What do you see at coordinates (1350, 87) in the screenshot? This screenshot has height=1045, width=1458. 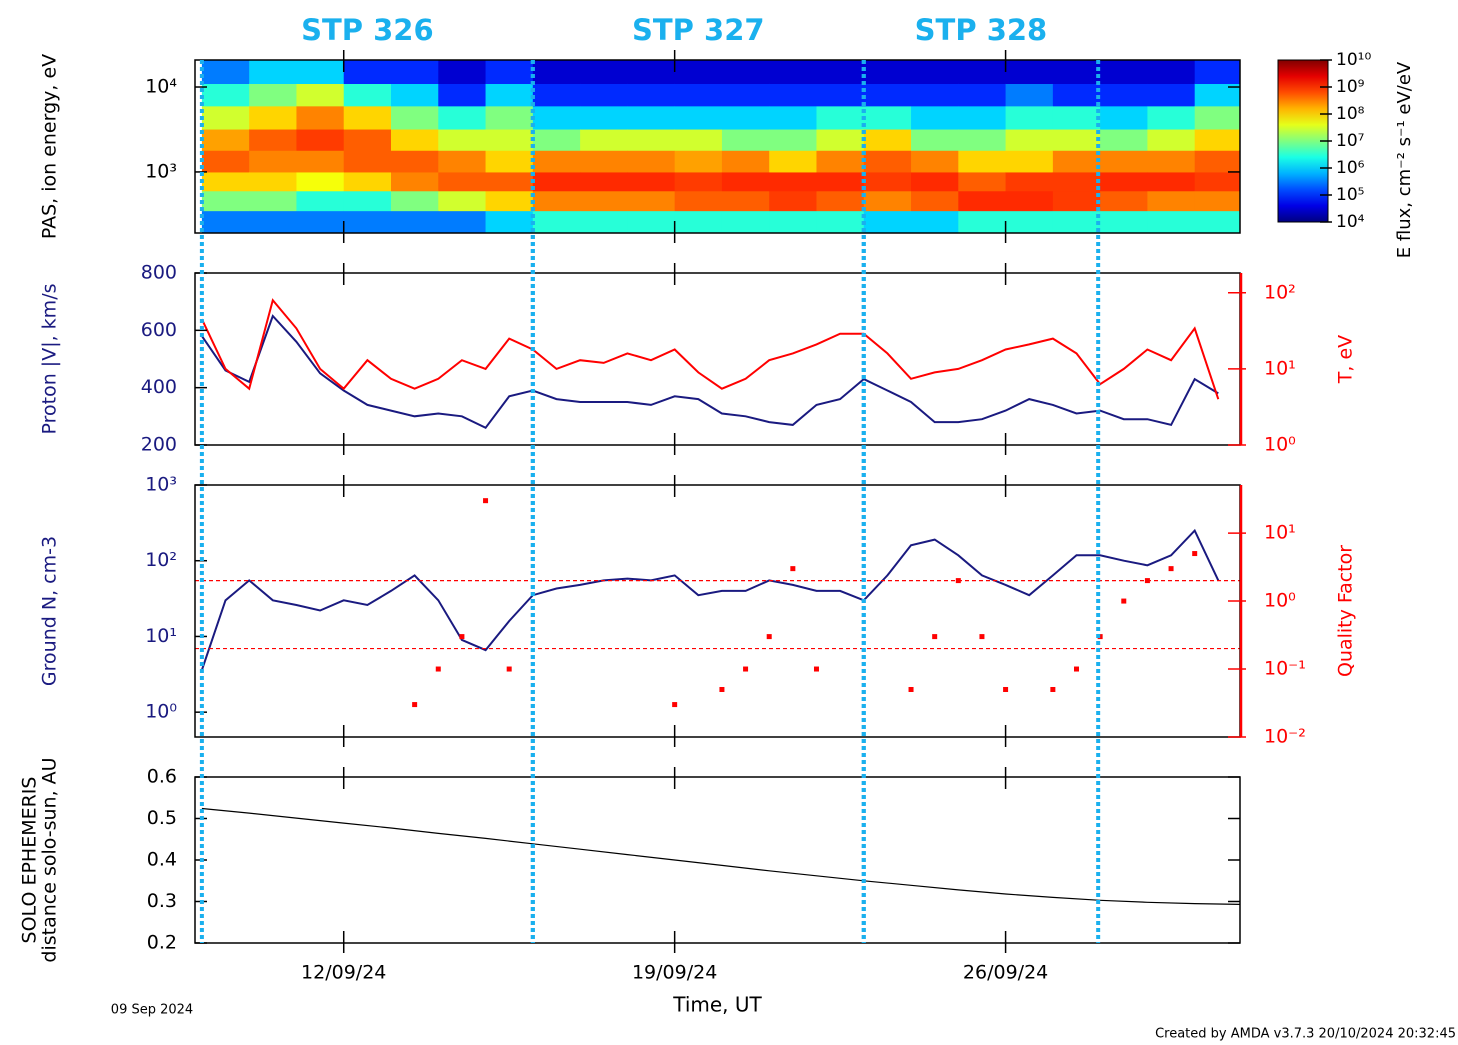 I see `colorbar-tick-label: 10⁹` at bounding box center [1350, 87].